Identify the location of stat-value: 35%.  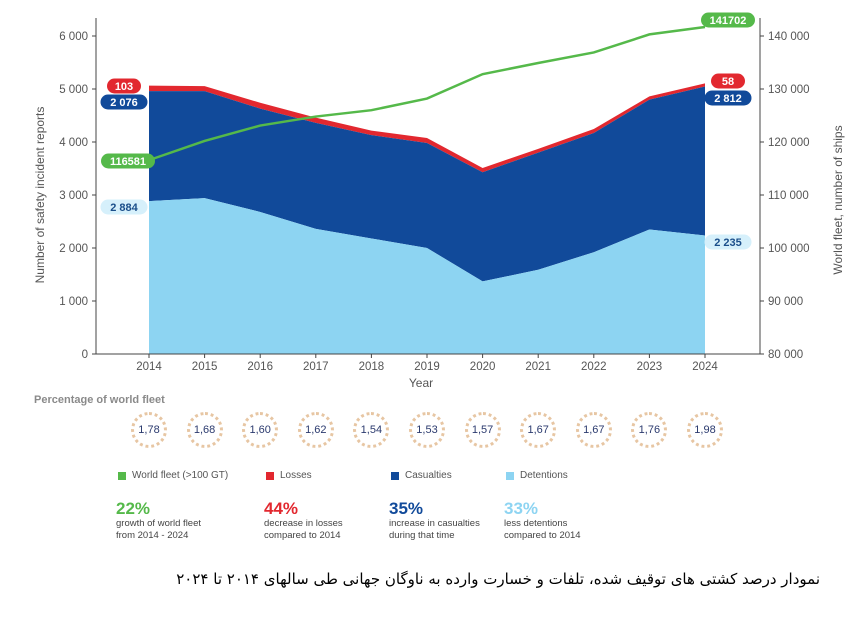
(406, 508).